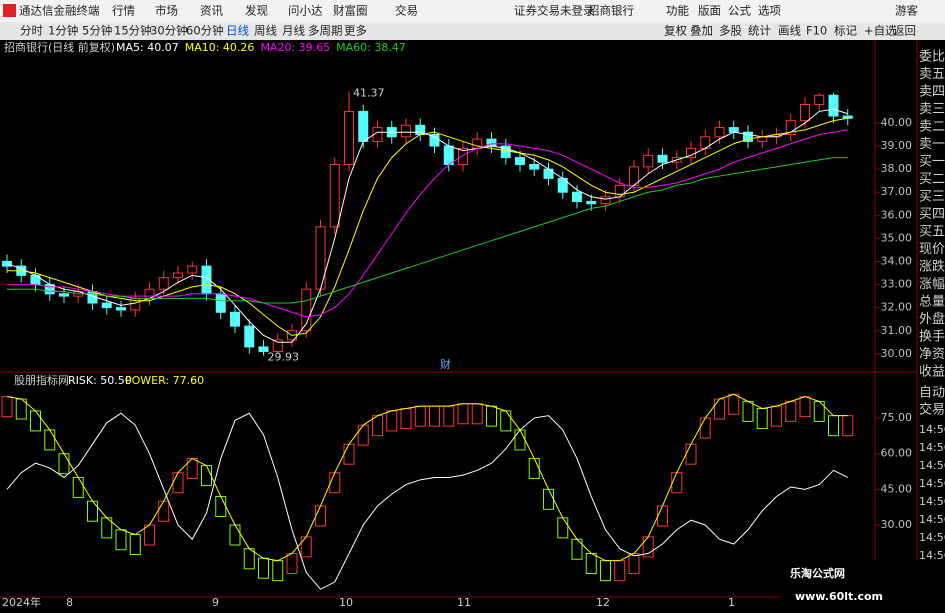  I want to click on ma-legend: MA5: 40.07, so click(147, 47).